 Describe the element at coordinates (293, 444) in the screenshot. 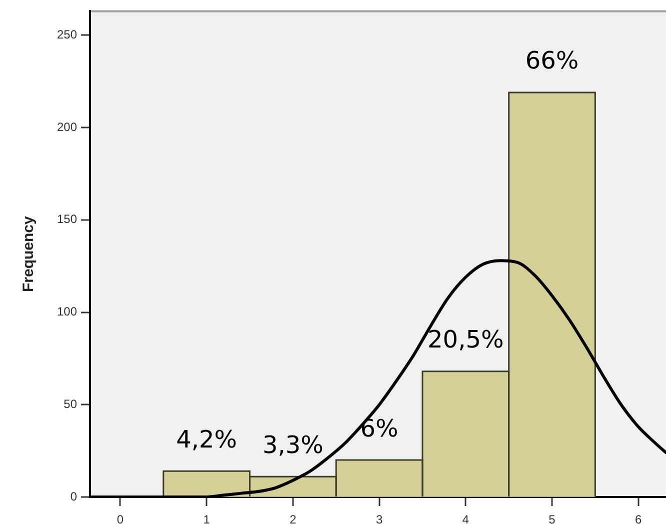

I see `annotation: 3,3%` at that location.